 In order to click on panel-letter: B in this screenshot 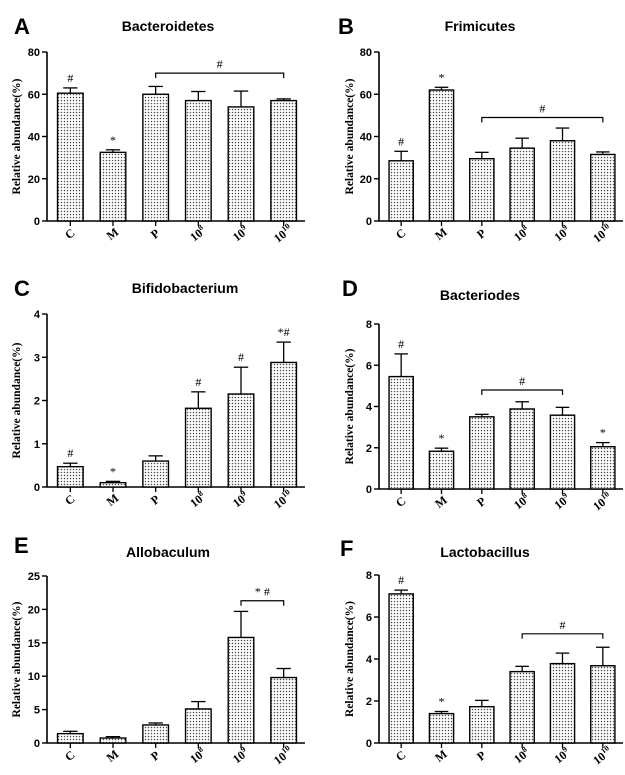, I will do `click(346, 26)`.